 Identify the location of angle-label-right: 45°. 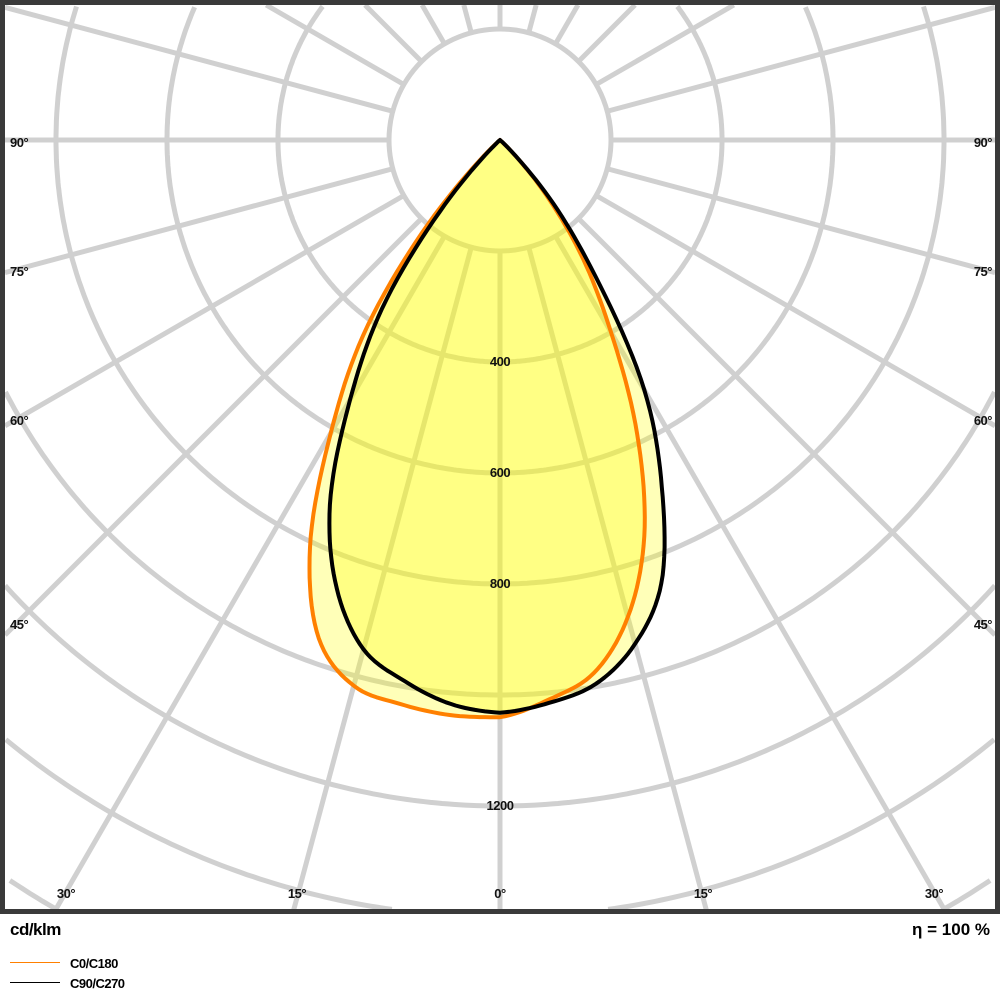
(983, 624).